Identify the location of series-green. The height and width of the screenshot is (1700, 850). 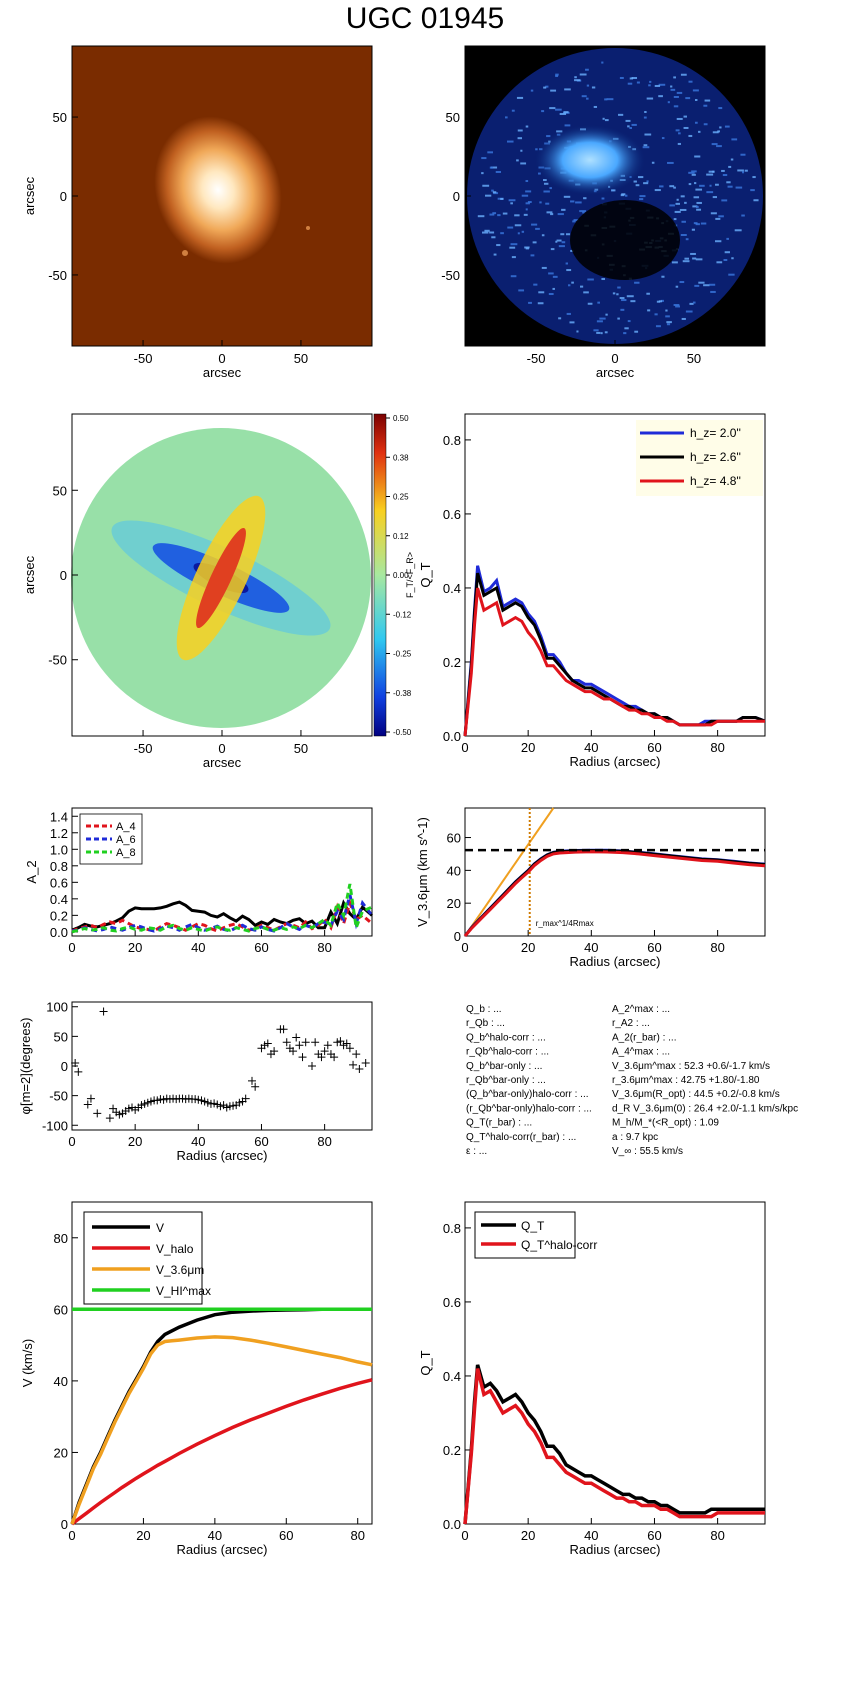
(222, 908).